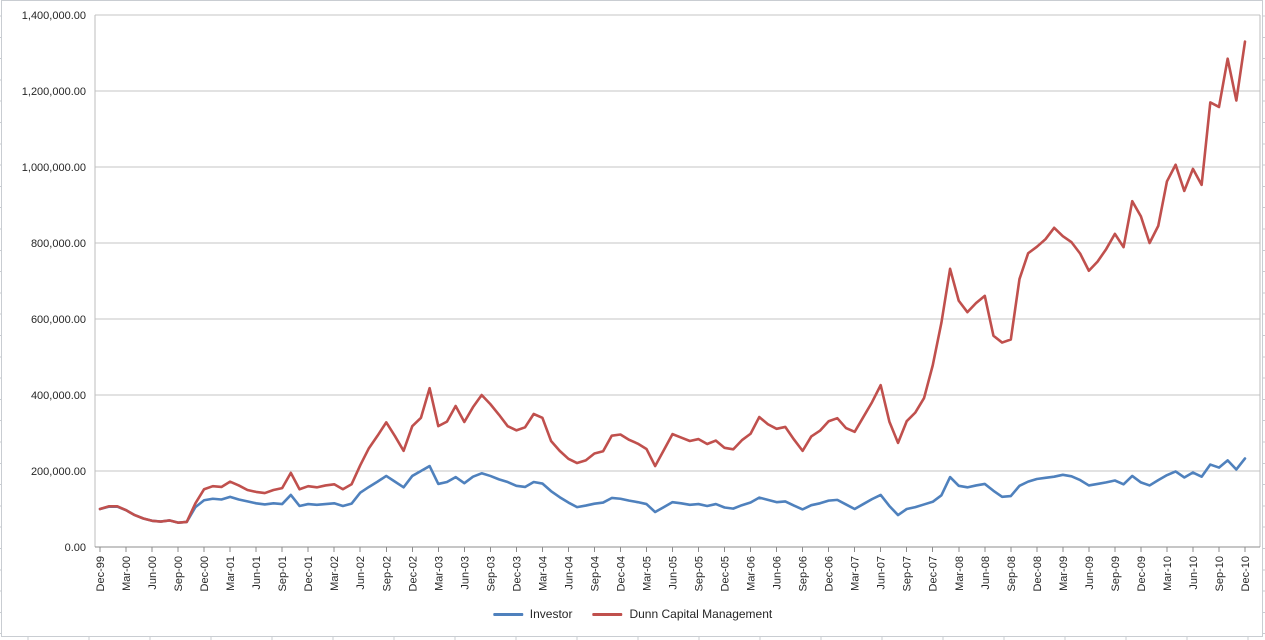 The height and width of the screenshot is (640, 1265). What do you see at coordinates (607, 614) in the screenshot?
I see `legend-key-dunn-capital-line` at bounding box center [607, 614].